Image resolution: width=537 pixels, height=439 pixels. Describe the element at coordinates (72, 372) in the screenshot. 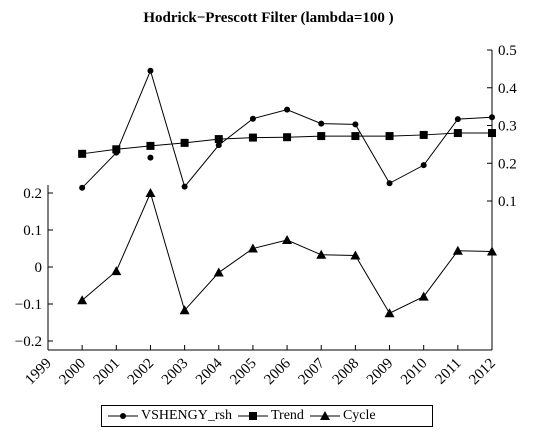

I see `x-axis-tick-label: 2000` at that location.